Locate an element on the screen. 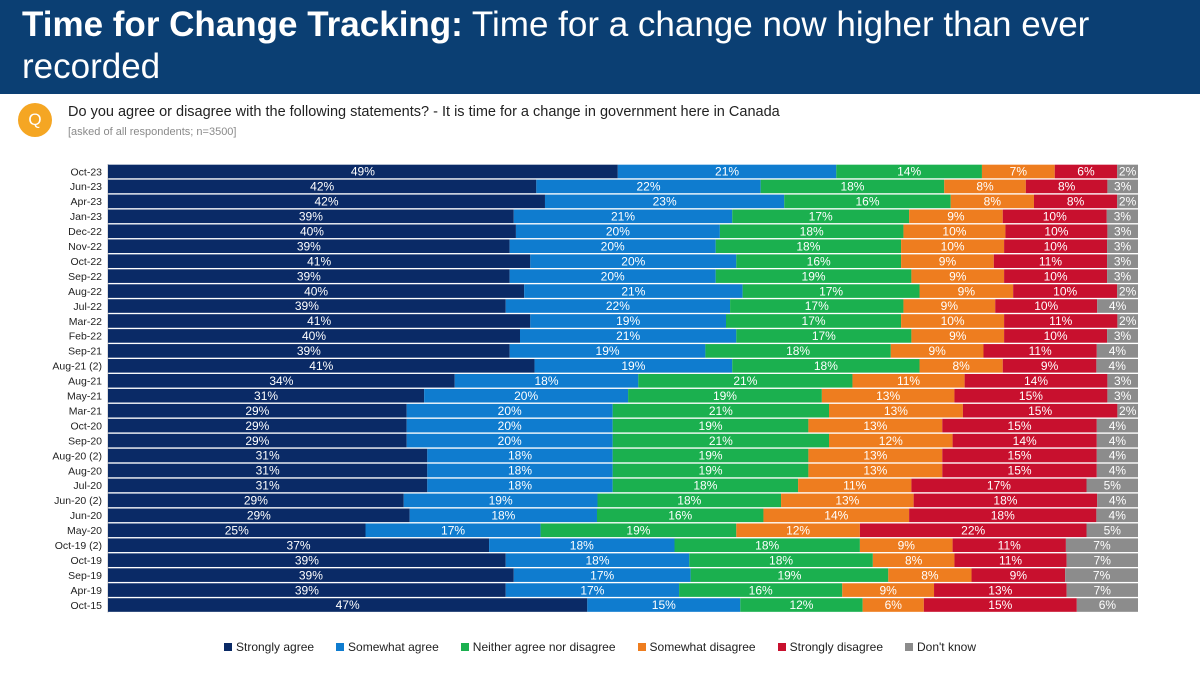 This screenshot has height=675, width=1200. category-label: Oct-23 is located at coordinates (86, 172).